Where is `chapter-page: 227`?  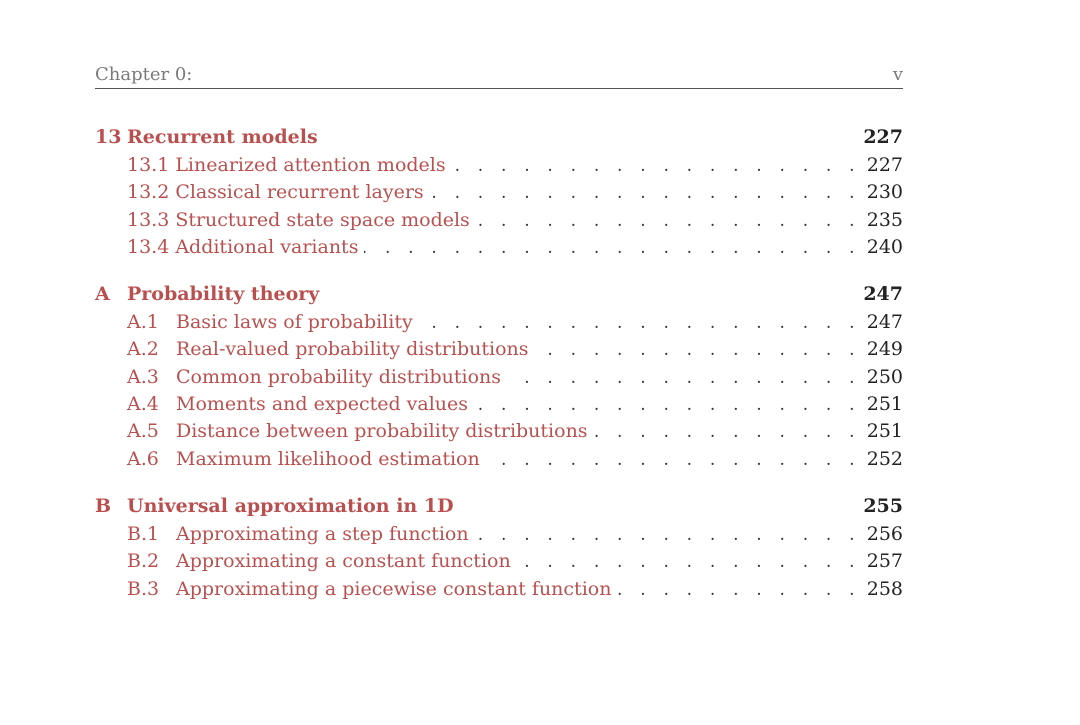 chapter-page: 227 is located at coordinates (883, 137).